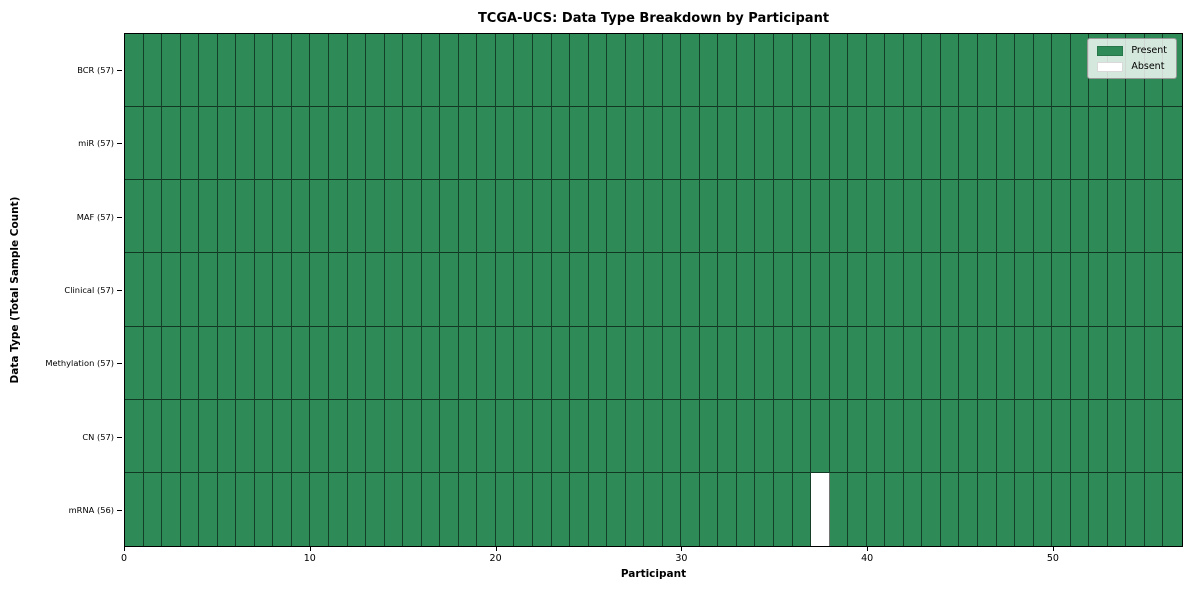 The height and width of the screenshot is (600, 1200). What do you see at coordinates (1110, 66) in the screenshot?
I see `legend-swatch-absent` at bounding box center [1110, 66].